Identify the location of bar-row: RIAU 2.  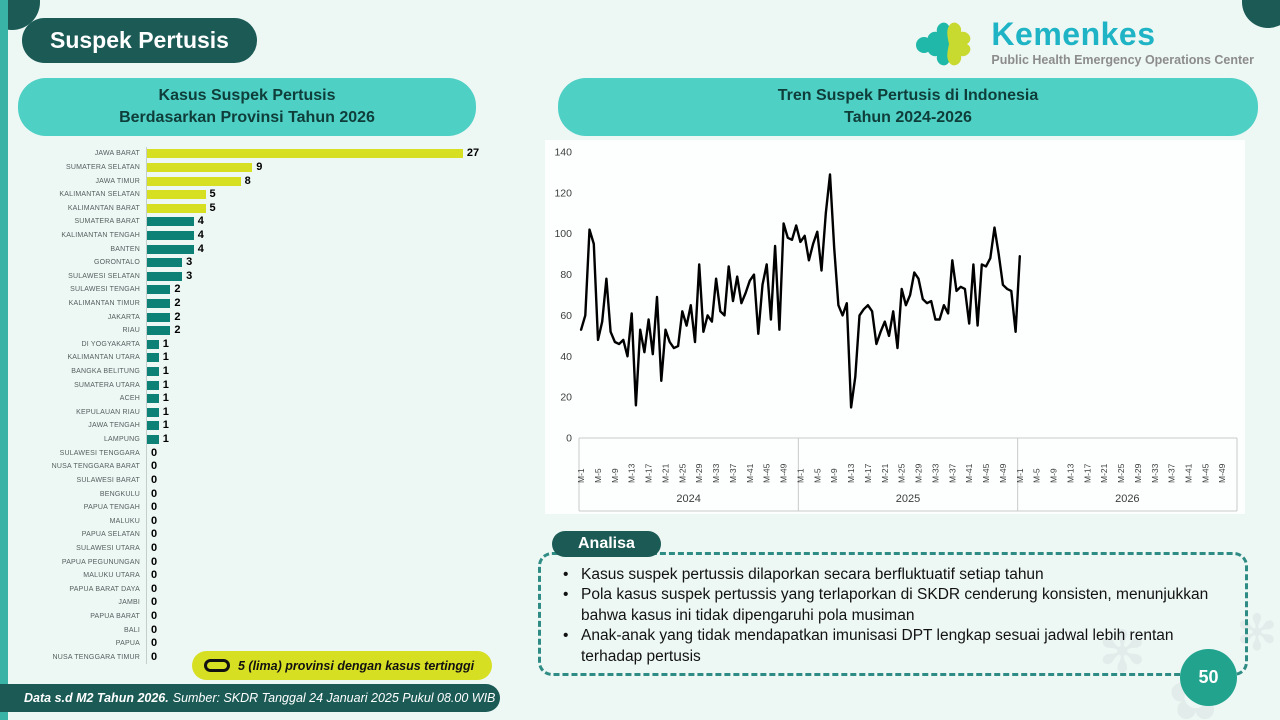
(261, 330).